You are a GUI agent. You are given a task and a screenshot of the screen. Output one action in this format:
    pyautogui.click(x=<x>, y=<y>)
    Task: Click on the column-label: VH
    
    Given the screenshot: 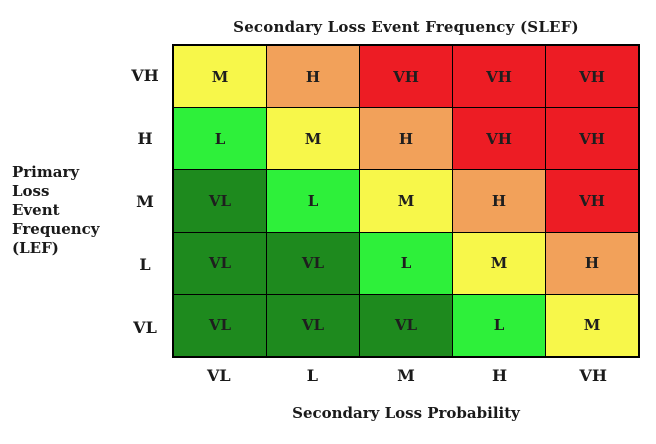 What is the action you would take?
    pyautogui.click(x=593, y=375)
    